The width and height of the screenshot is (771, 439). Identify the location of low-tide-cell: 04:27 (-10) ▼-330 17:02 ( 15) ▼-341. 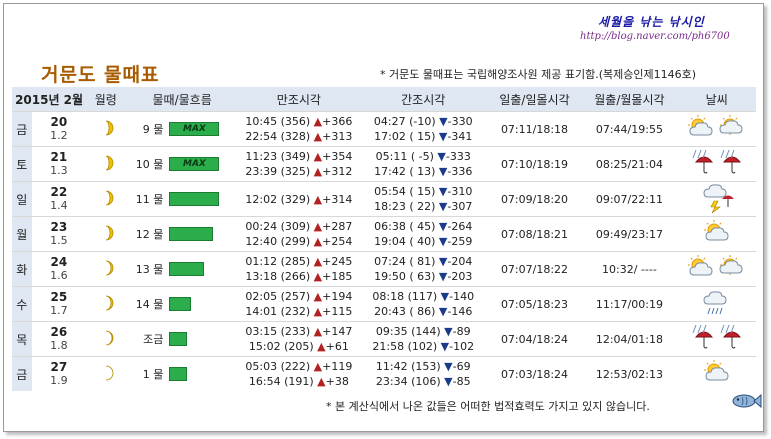
(423, 129).